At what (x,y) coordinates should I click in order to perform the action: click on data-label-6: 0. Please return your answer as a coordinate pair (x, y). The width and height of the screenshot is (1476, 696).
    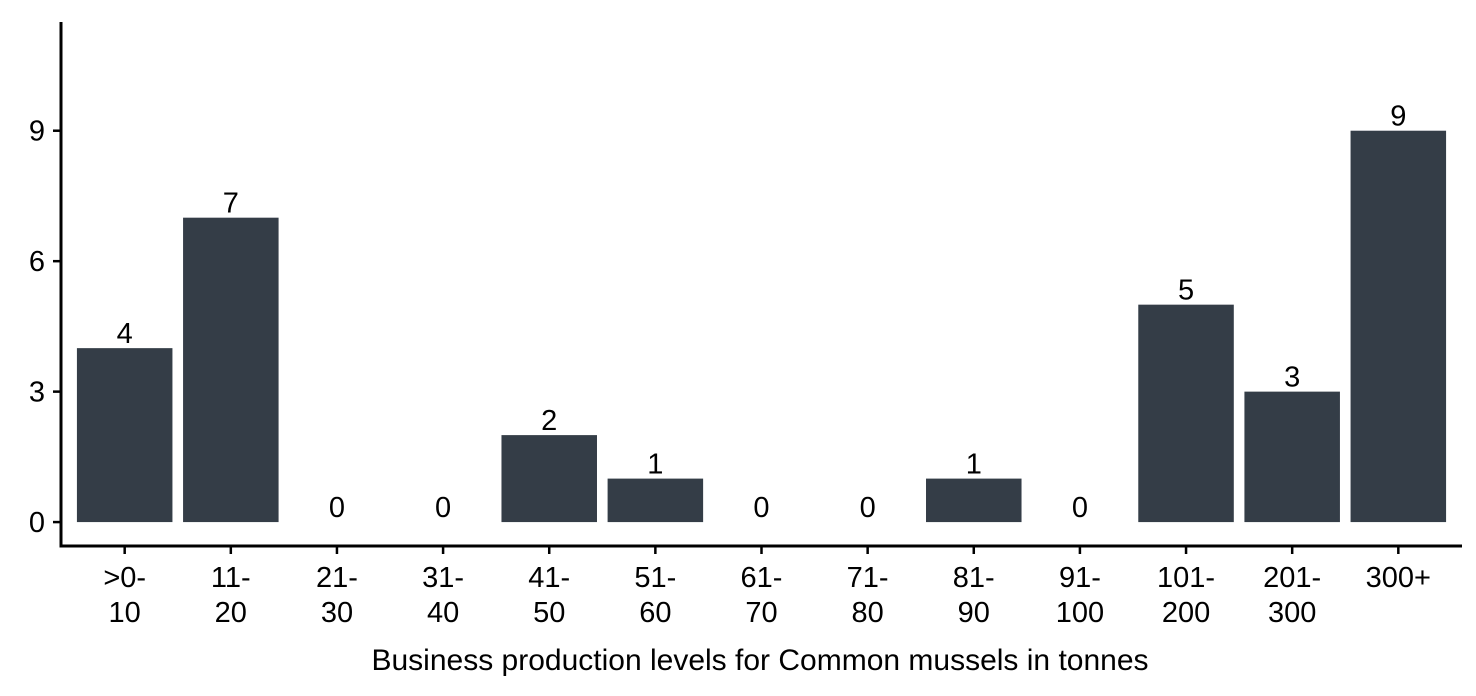
    Looking at the image, I should click on (761, 508).